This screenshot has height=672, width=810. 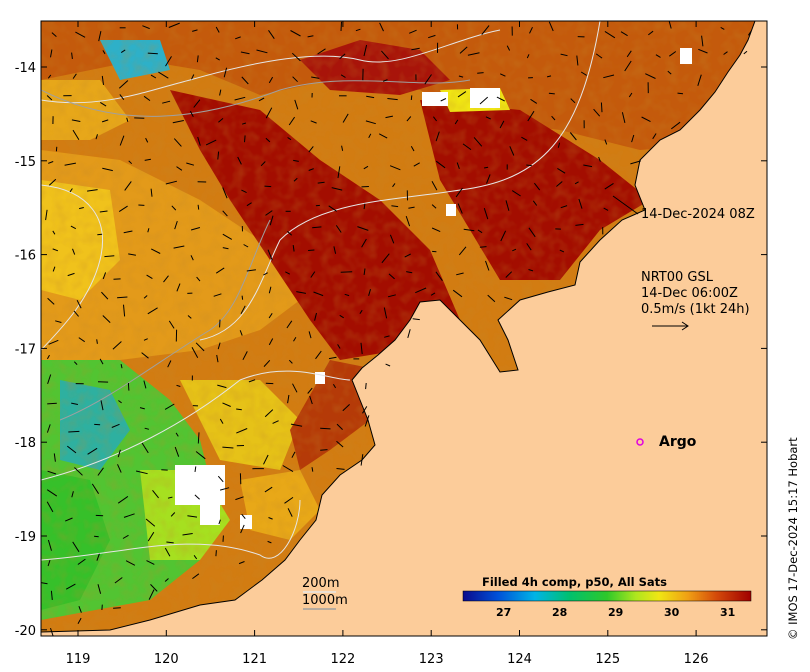 What do you see at coordinates (793, 538) in the screenshot?
I see `credit-line: © IMOS 17-Dec-2024 15:17 Hobart` at bounding box center [793, 538].